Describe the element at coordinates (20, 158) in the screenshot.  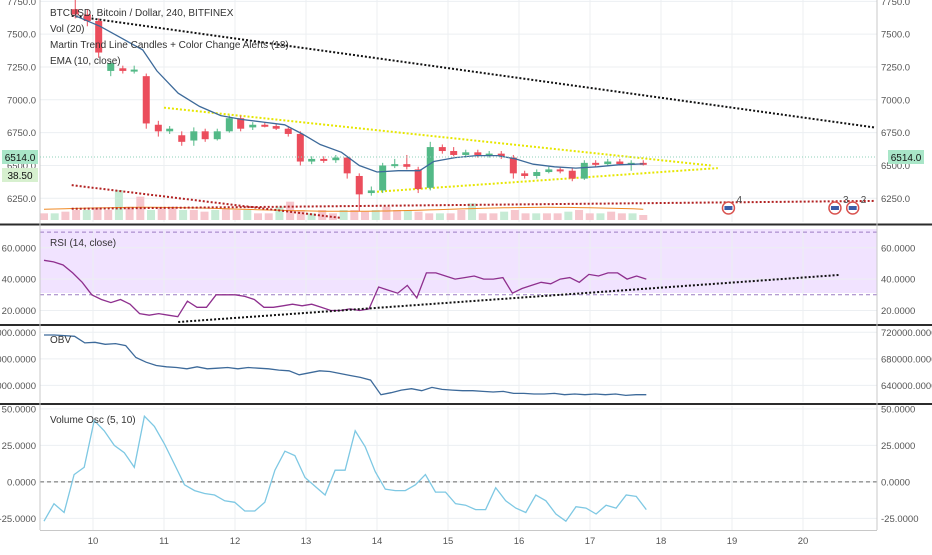
I see `price-badge-left-text: 6514.0` at that location.